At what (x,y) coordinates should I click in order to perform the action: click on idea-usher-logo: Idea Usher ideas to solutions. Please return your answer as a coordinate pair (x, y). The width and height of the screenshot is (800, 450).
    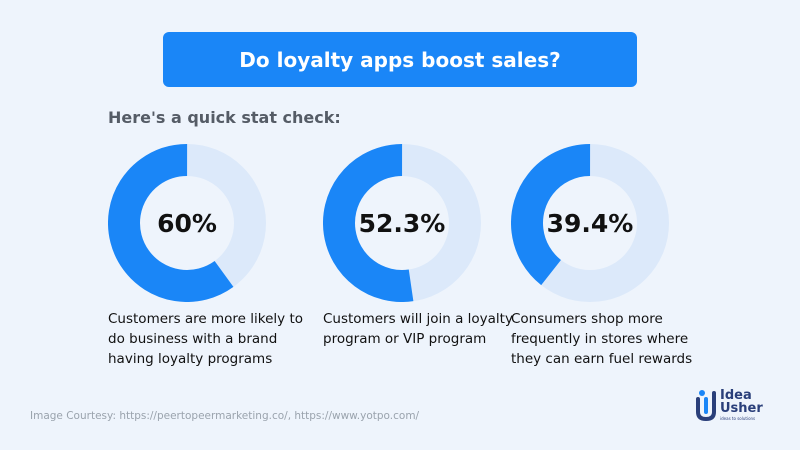
    Looking at the image, I should click on (734, 405).